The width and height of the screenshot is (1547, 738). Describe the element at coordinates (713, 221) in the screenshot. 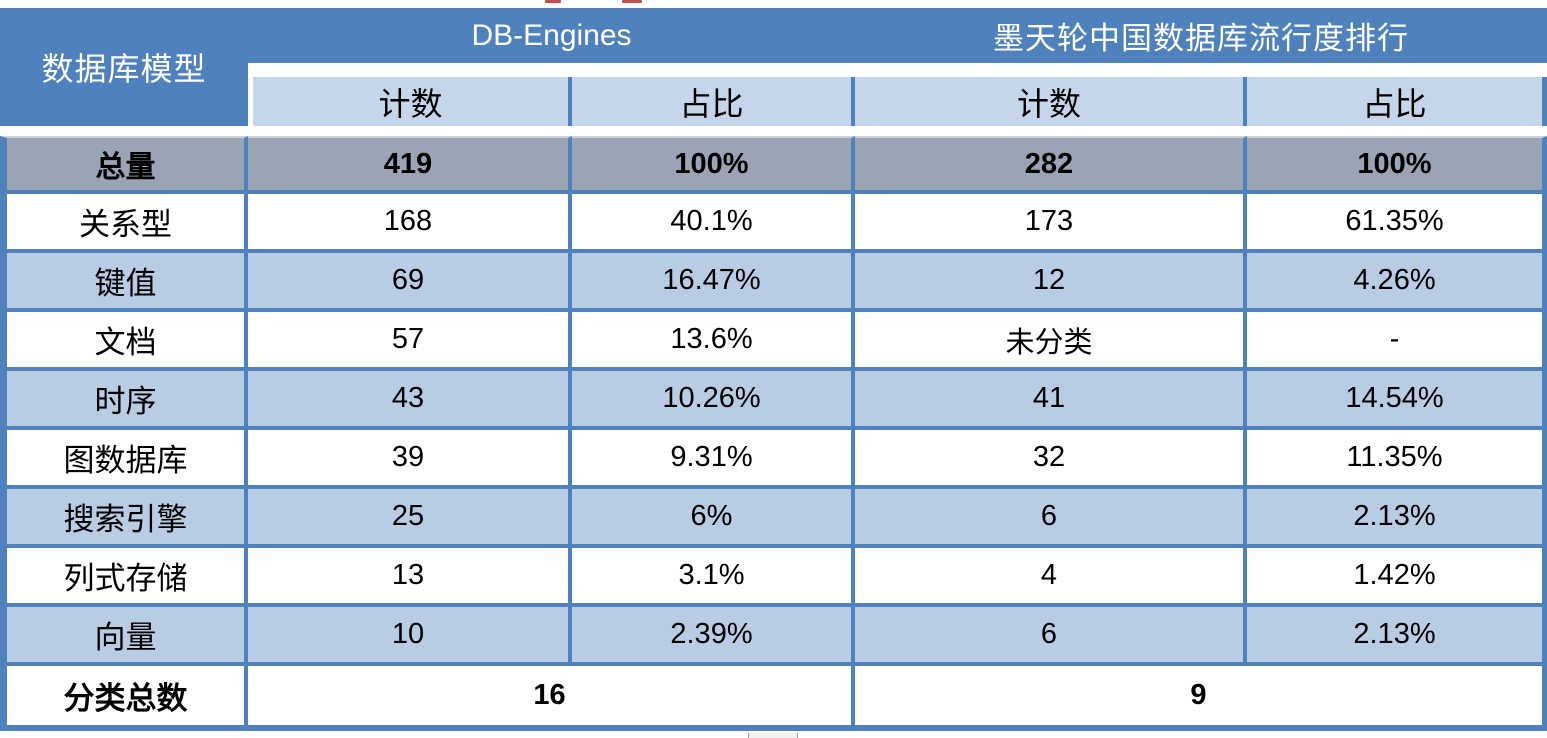

I see `cell-value: 40.1%` at that location.